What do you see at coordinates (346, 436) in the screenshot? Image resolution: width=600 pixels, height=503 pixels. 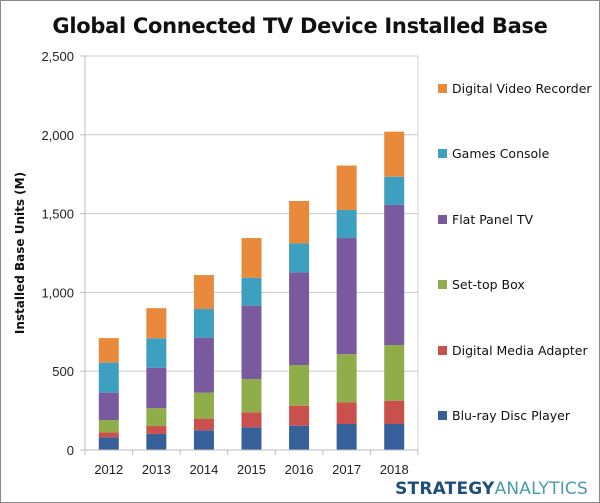 I see `bar-segment-blu-ray-disc-player-2017` at bounding box center [346, 436].